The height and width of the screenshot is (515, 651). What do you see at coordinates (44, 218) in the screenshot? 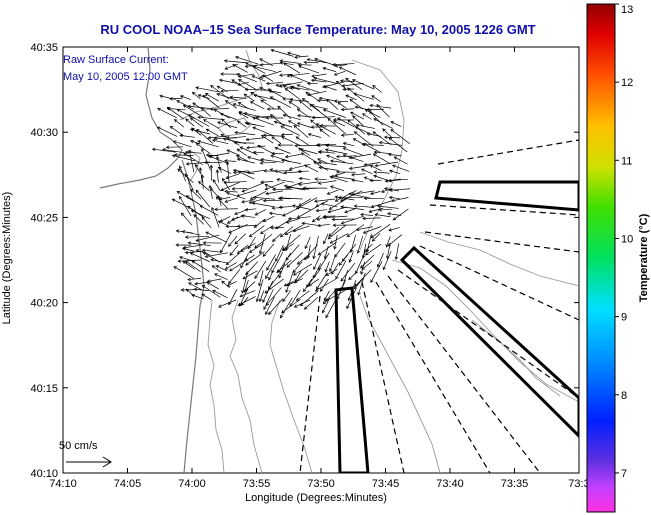
I see `y-tick-label: 40:25` at bounding box center [44, 218].